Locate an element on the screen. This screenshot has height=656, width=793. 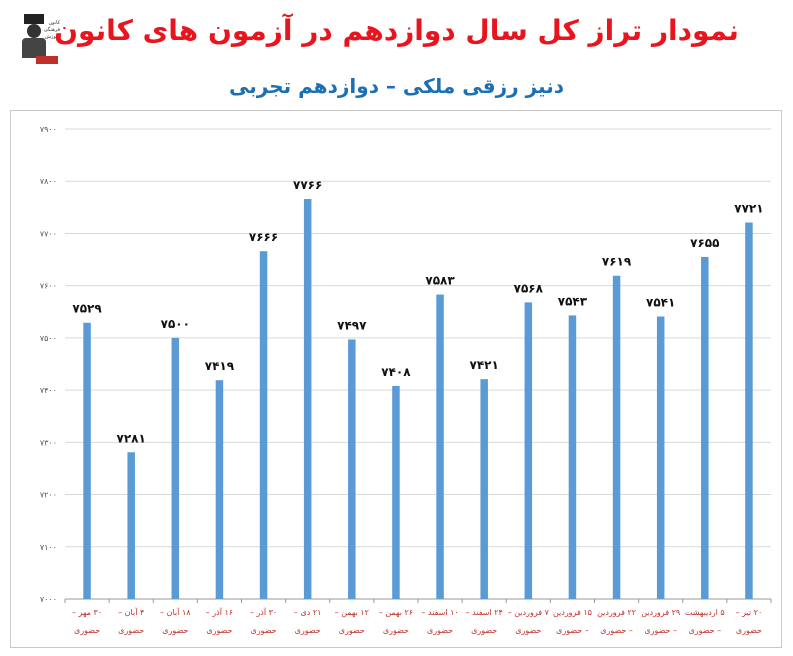
data-label: ۷۵۲۹ is located at coordinates (87, 309).